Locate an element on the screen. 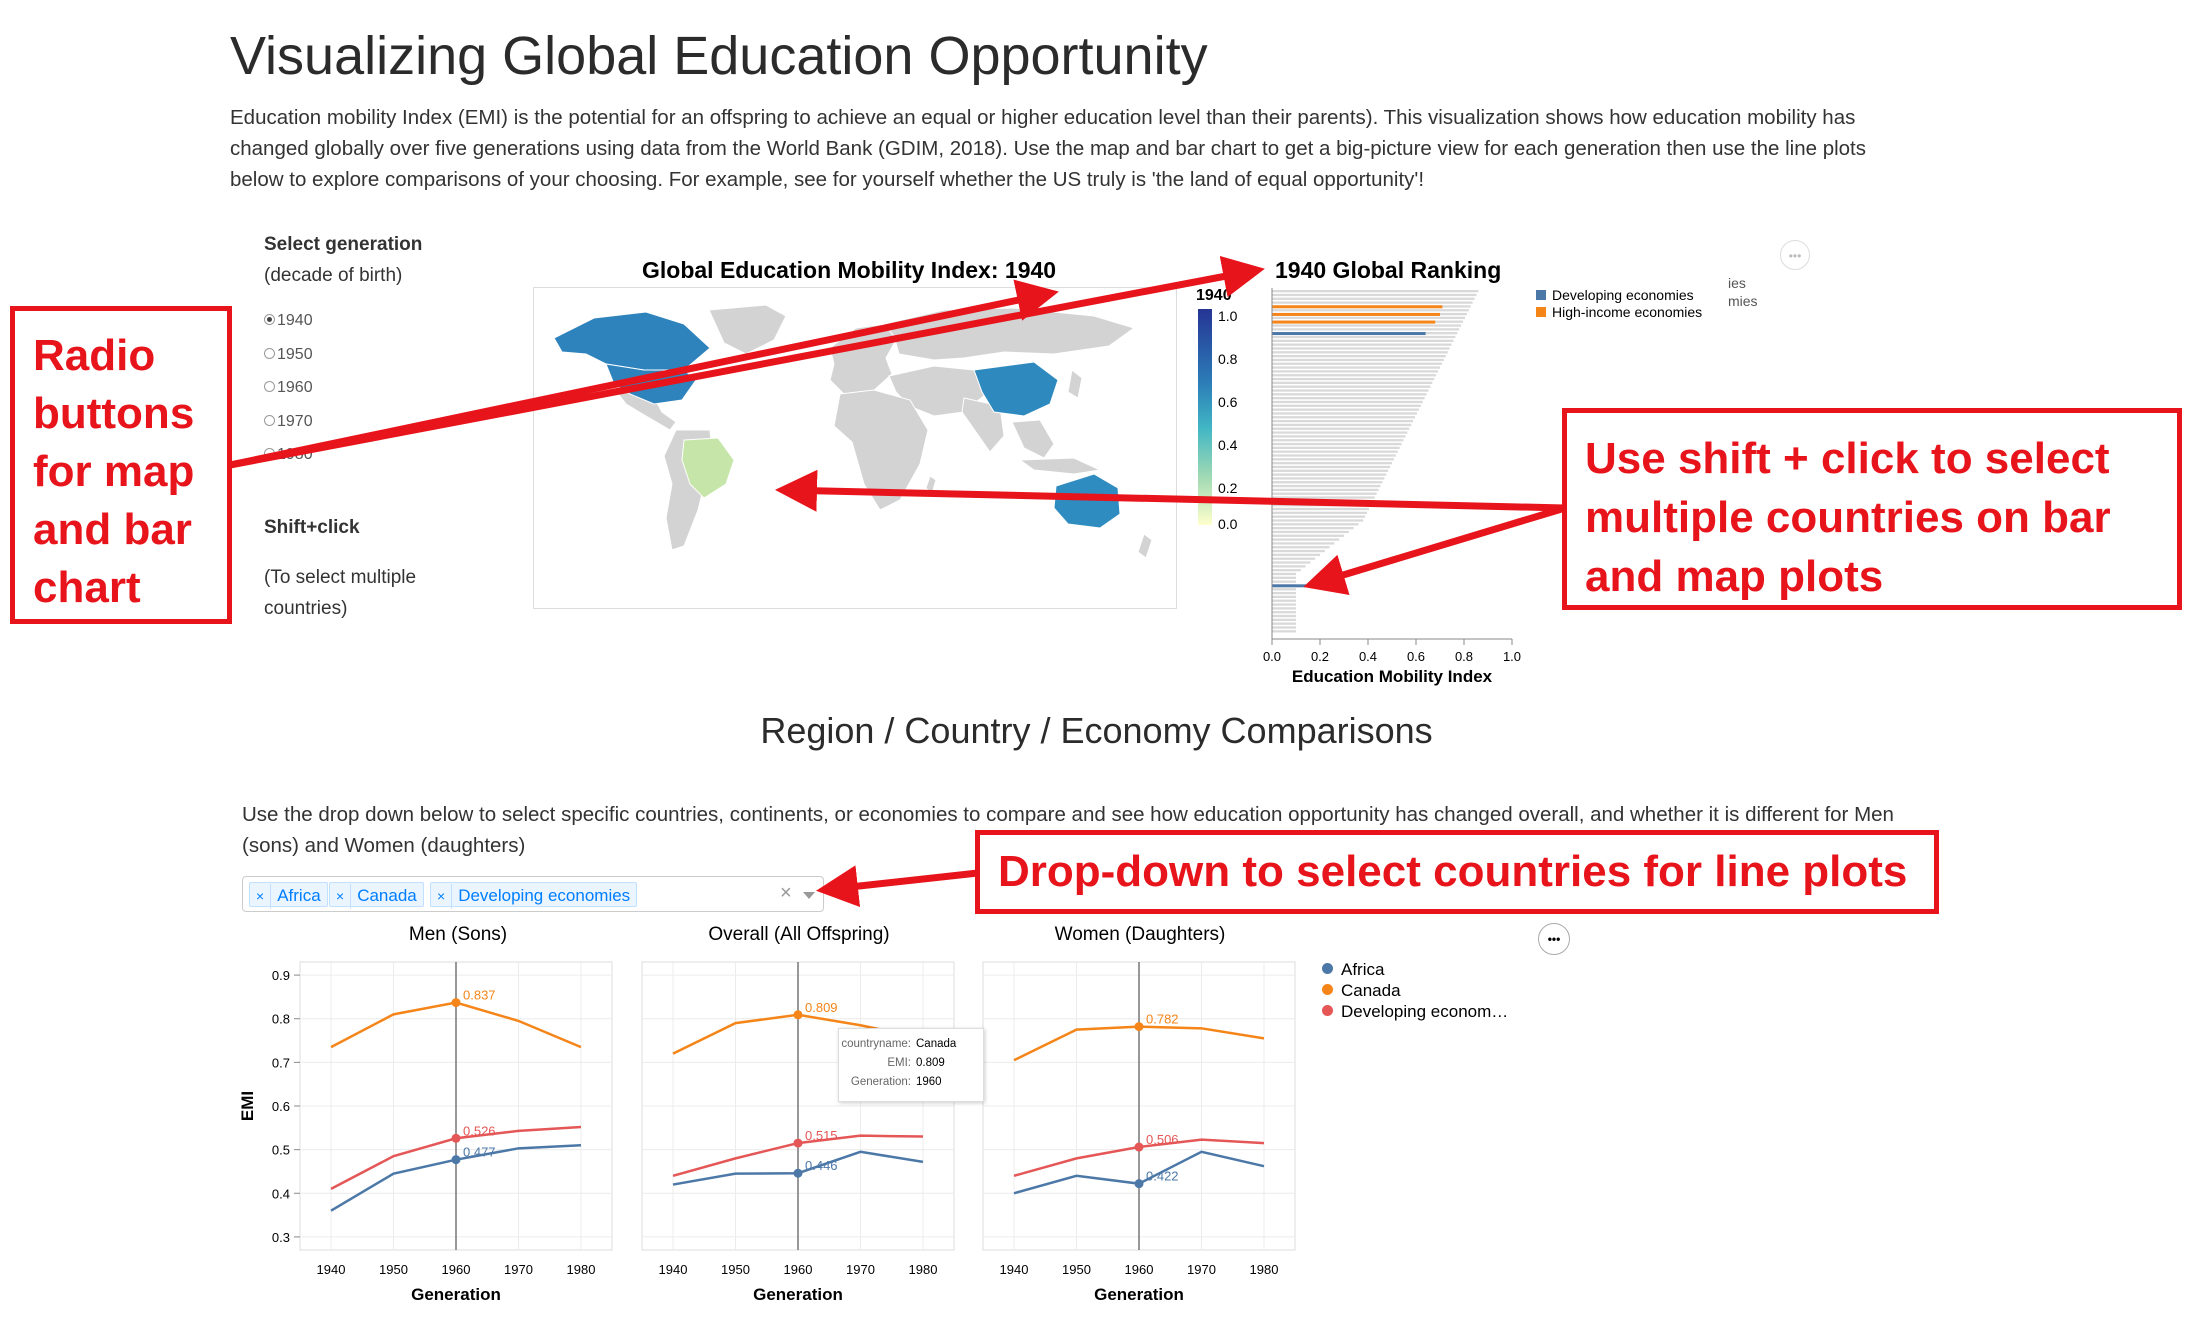 The height and width of the screenshot is (1338, 2193). ranking-legend-item: High-income economies is located at coordinates (1619, 312).